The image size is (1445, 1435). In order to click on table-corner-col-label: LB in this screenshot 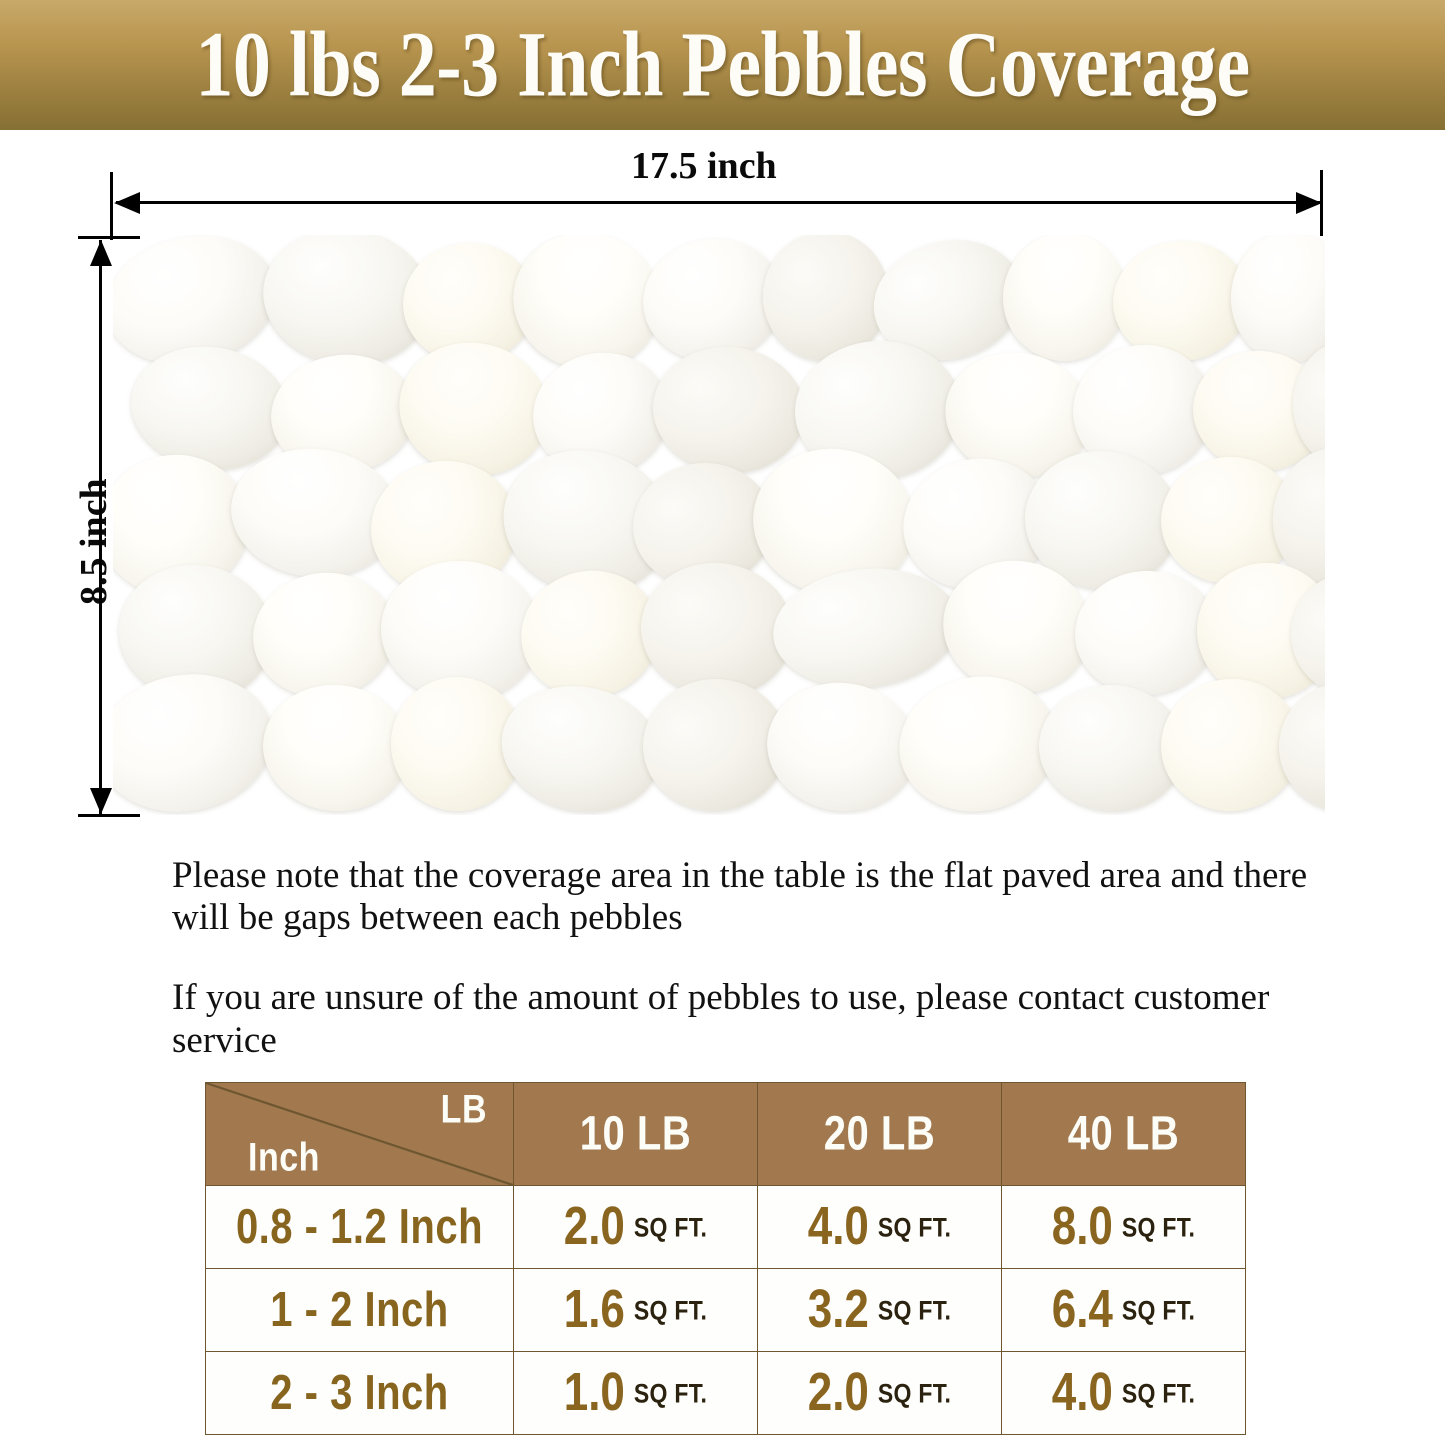, I will do `click(463, 1109)`.